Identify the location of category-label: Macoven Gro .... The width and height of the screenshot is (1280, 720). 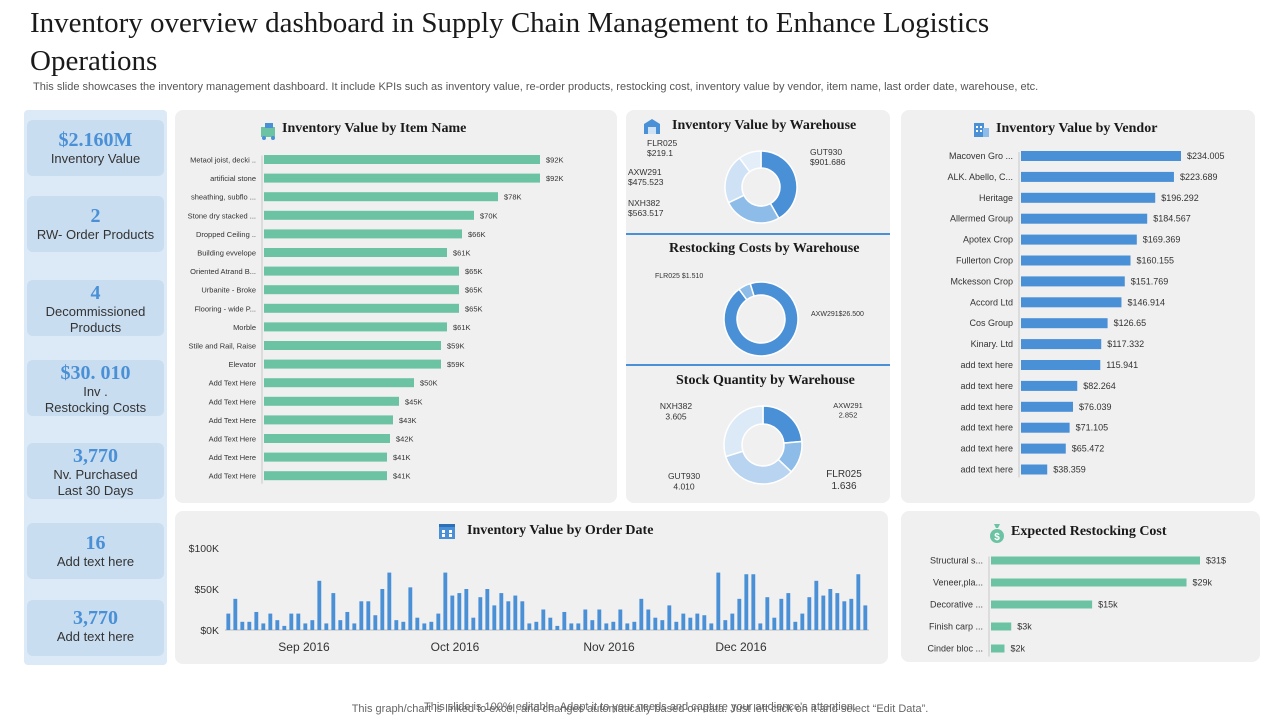
(981, 156).